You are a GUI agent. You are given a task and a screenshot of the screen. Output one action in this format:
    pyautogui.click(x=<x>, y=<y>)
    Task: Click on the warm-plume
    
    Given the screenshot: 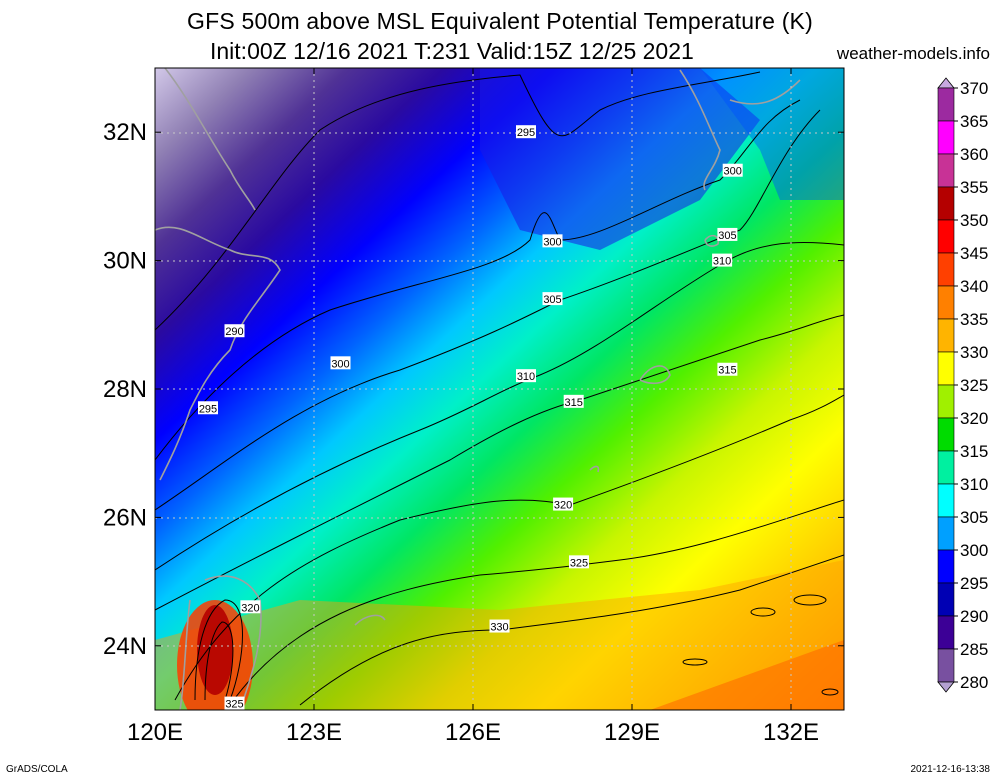 What is the action you would take?
    pyautogui.click(x=499, y=635)
    